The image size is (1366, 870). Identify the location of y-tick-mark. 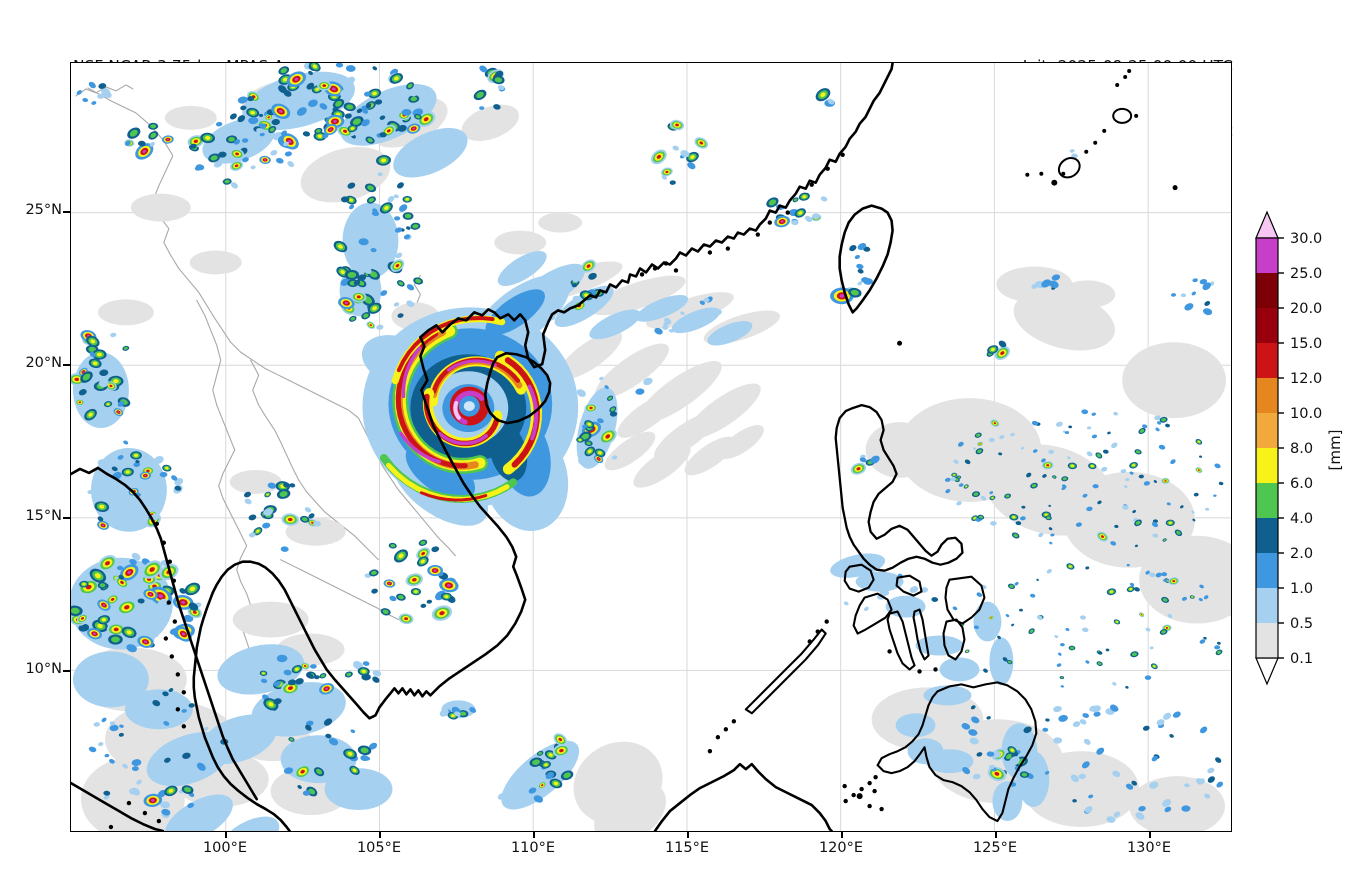
(66, 212).